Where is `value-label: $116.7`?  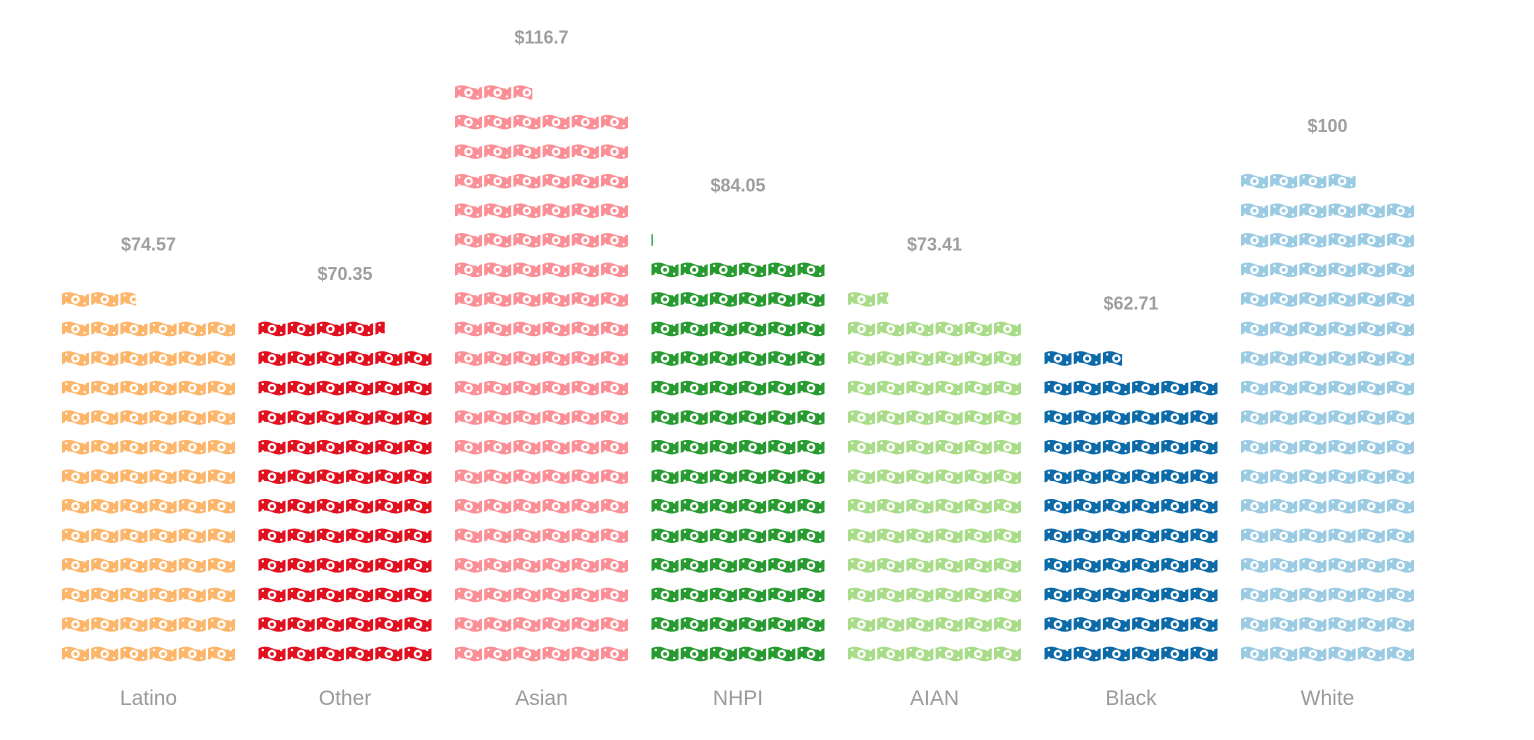
value-label: $116.7 is located at coordinates (541, 38).